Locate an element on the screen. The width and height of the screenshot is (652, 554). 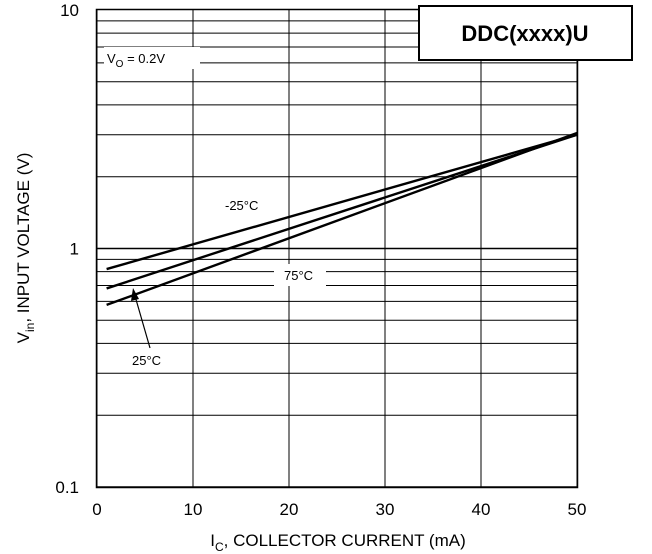
title-box-frame is located at coordinates (525, 33).